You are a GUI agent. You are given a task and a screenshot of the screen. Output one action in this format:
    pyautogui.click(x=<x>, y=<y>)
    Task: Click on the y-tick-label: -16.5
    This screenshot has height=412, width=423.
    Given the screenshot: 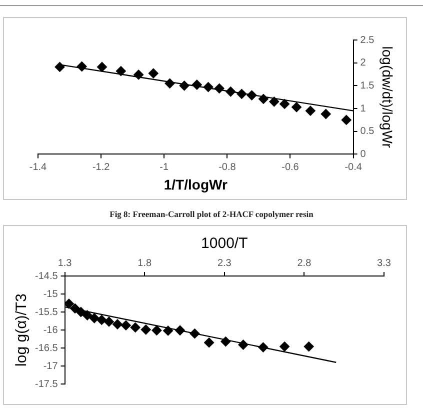 What is the action you would take?
    pyautogui.click(x=46, y=348)
    